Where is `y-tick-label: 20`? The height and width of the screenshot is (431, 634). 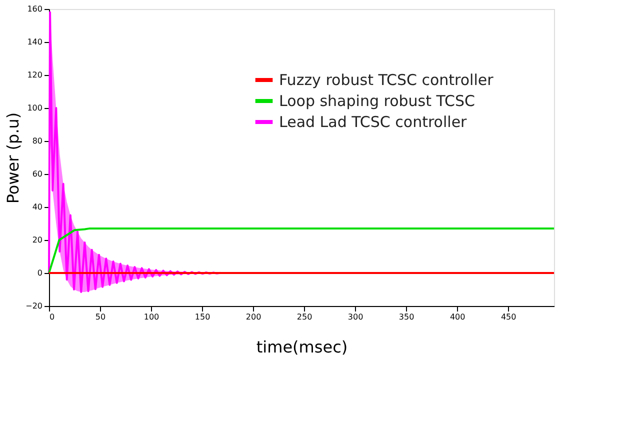 y-tick-label: 20 is located at coordinates (37, 240).